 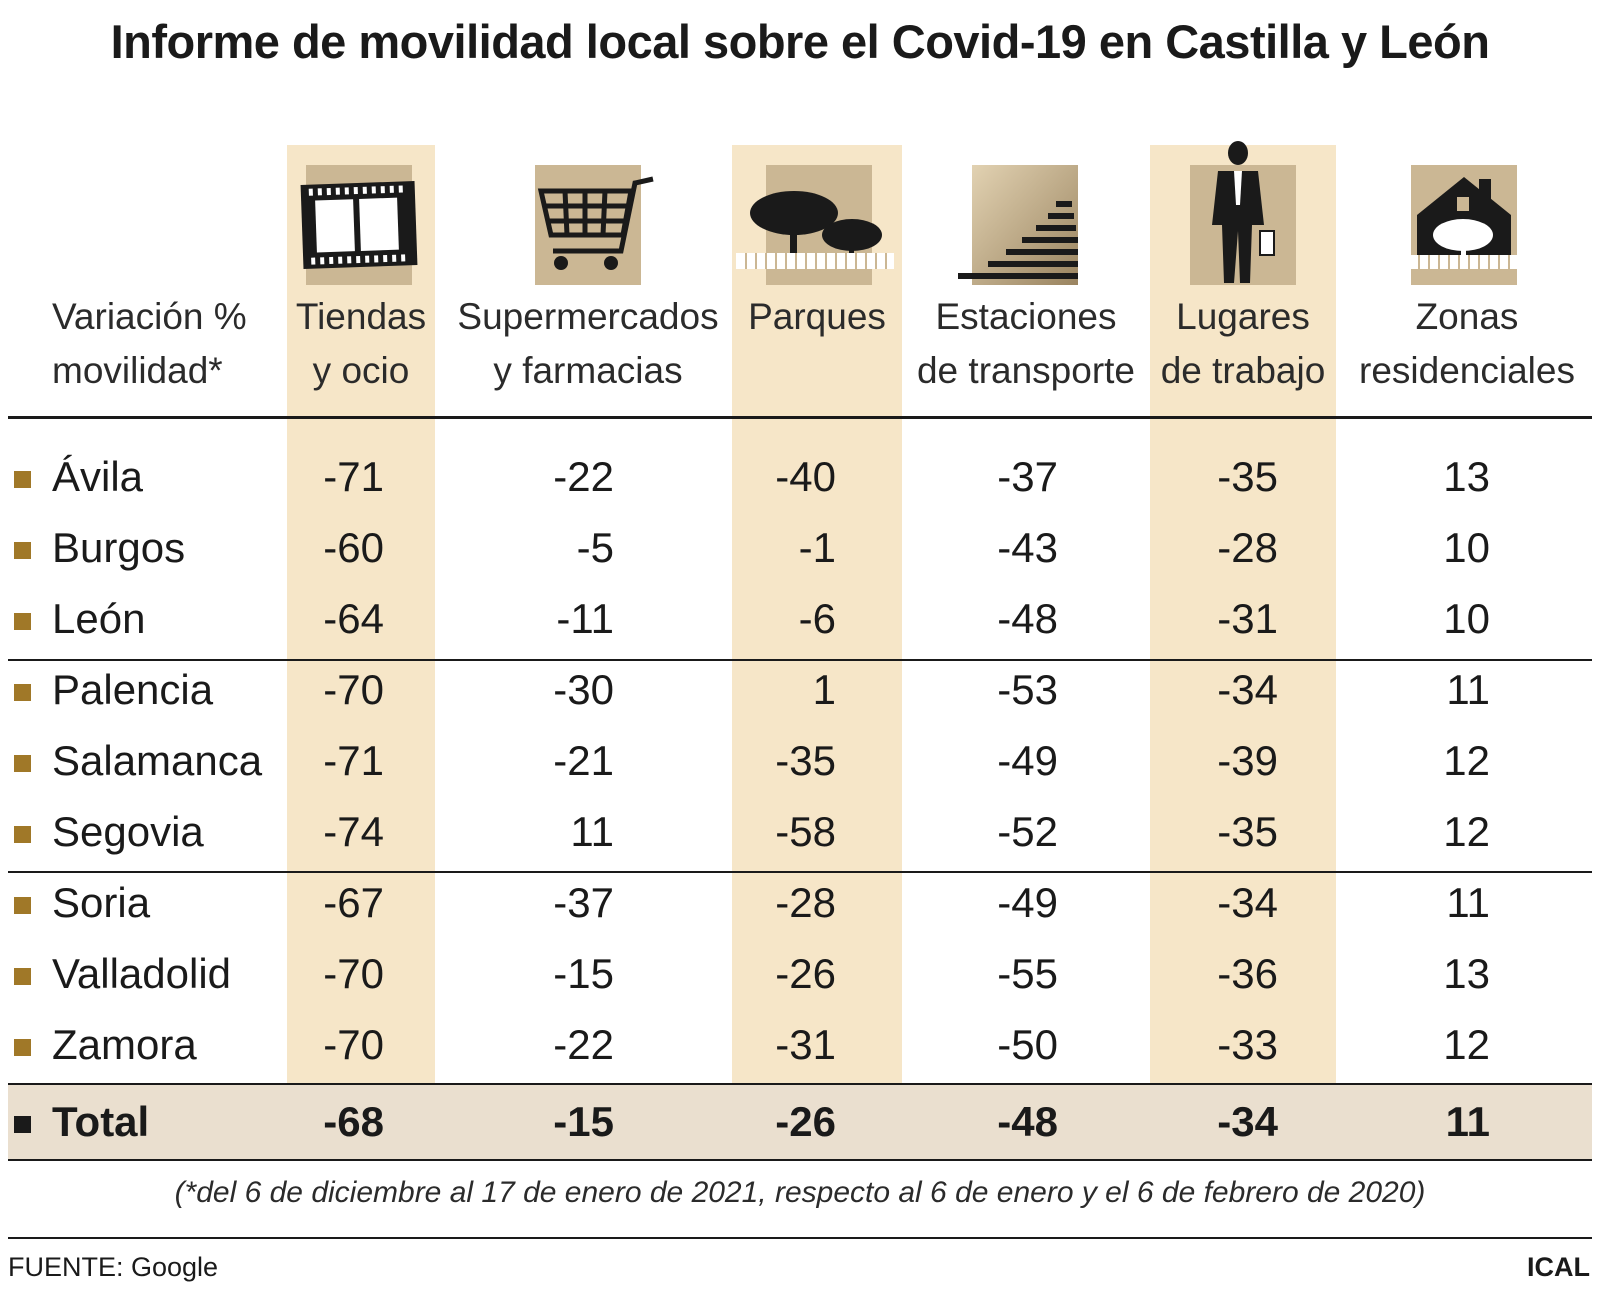 I want to click on province-value: -50, so click(x=1027, y=1044).